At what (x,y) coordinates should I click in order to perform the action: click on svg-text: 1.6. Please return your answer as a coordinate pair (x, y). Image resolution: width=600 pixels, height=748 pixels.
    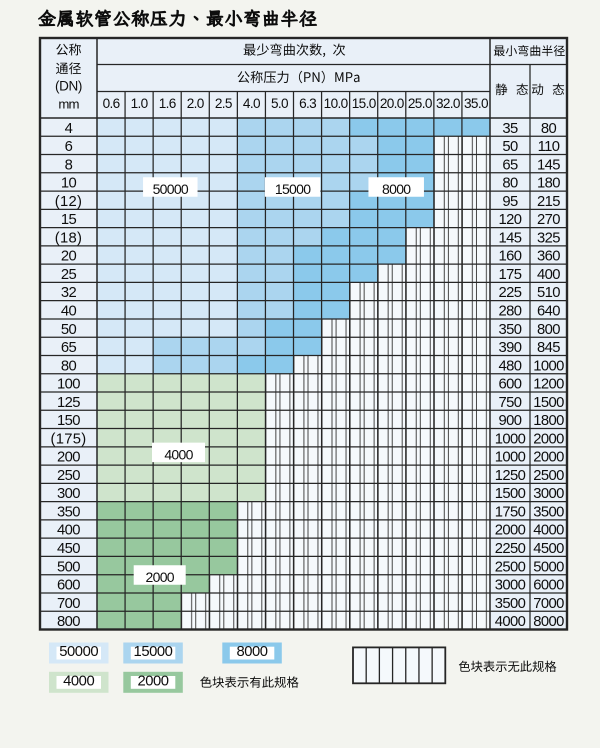
    Looking at the image, I should click on (167, 103).